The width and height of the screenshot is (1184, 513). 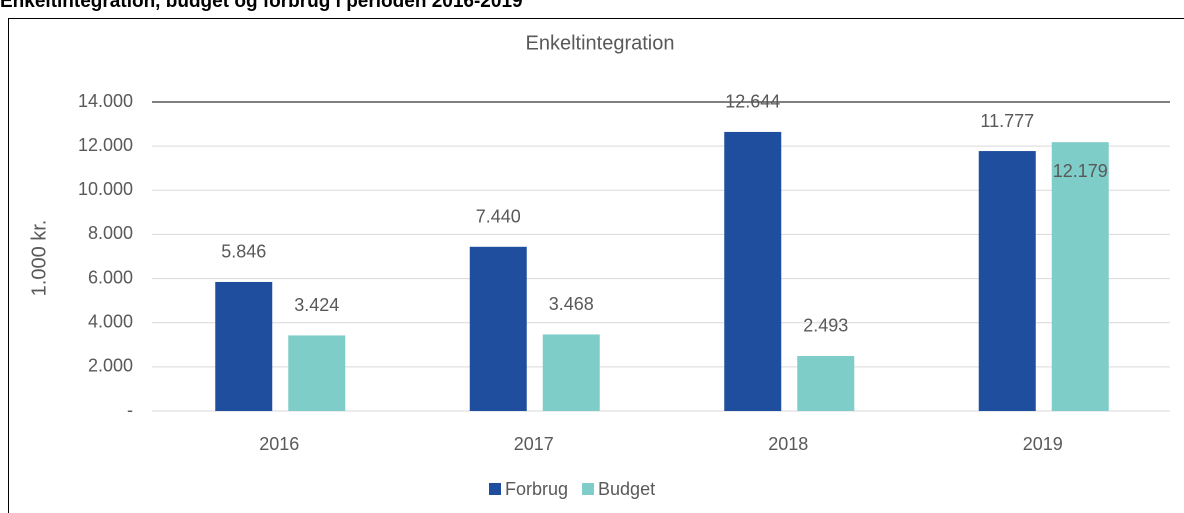 What do you see at coordinates (316, 305) in the screenshot?
I see `data-label: 3.424` at bounding box center [316, 305].